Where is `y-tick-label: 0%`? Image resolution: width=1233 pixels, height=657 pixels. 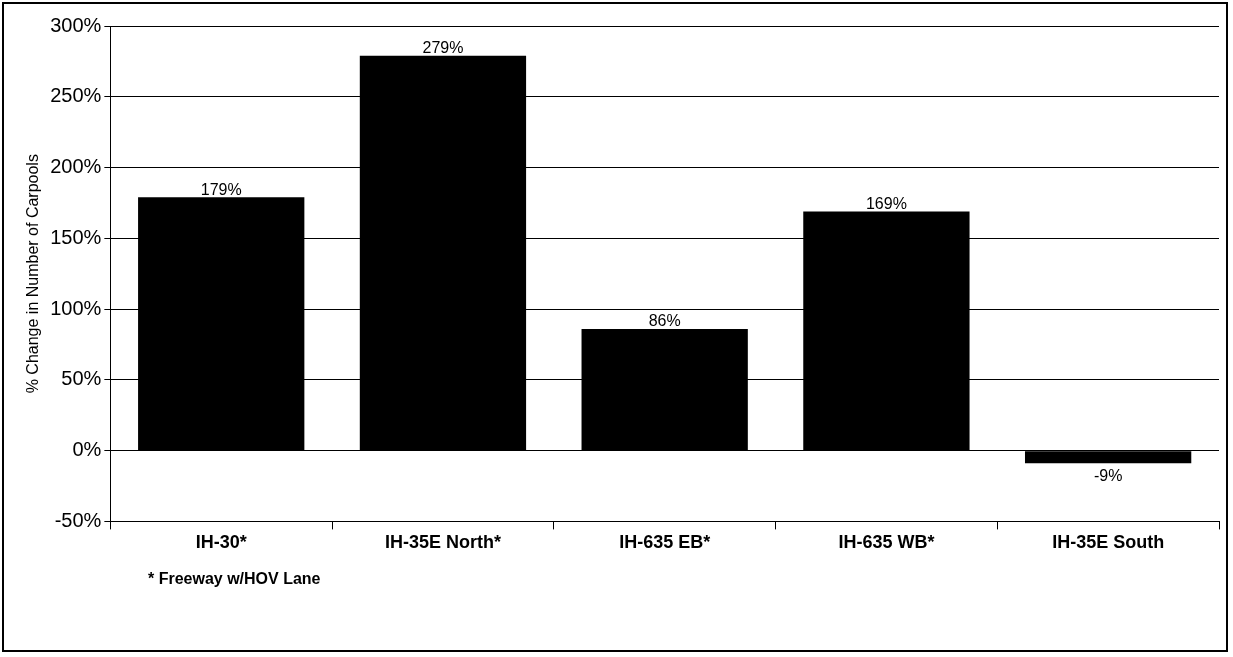 y-tick-label: 0% is located at coordinates (87, 449).